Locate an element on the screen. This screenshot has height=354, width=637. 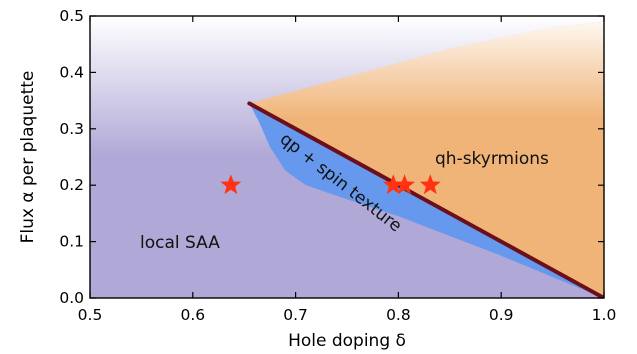
region-label-qh-skyrmions: qh-skyrmions is located at coordinates (492, 159).